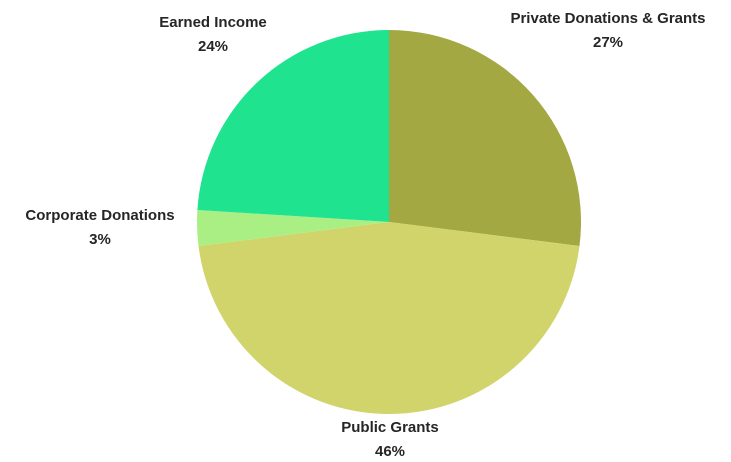 The height and width of the screenshot is (462, 731). Describe the element at coordinates (100, 239) in the screenshot. I see `pct-corporate-donations: 3%` at that location.